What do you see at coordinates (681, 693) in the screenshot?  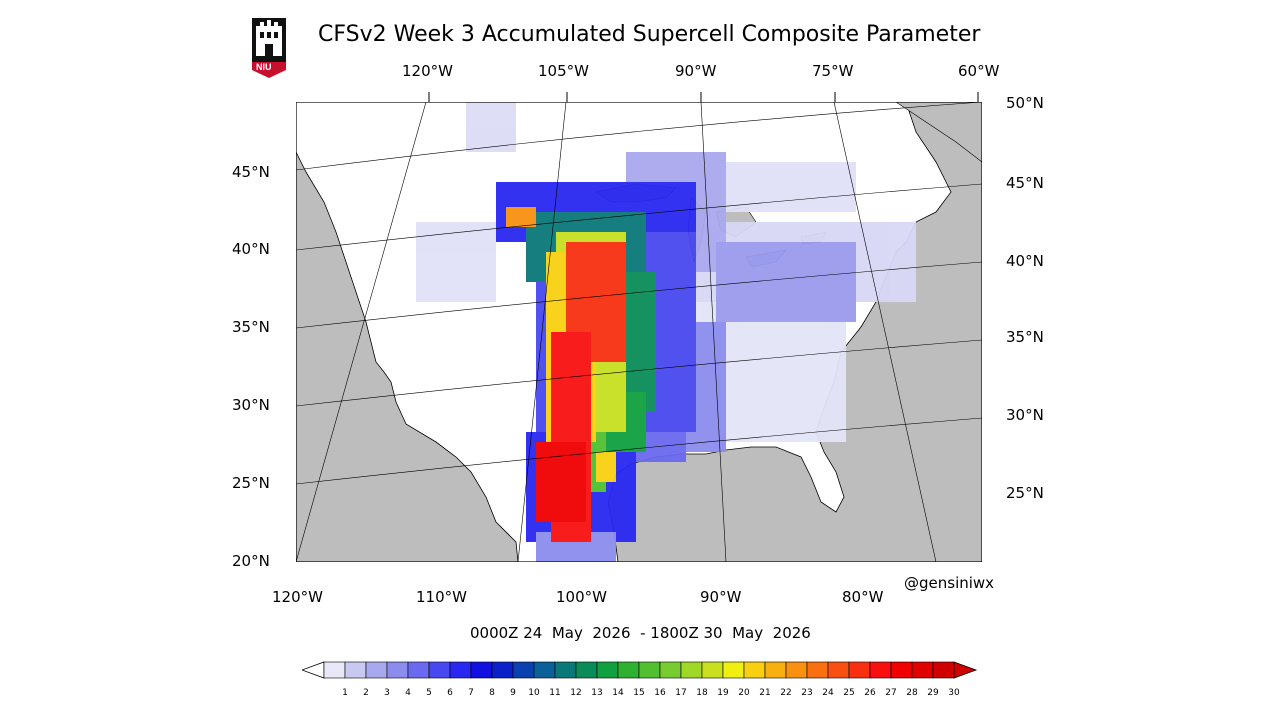 I see `colorbar-tick-label: 17` at bounding box center [681, 693].